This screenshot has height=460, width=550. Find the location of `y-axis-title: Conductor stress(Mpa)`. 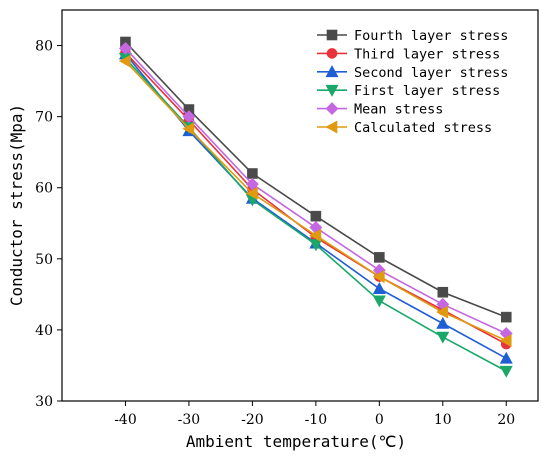

y-axis-title: Conductor stress(Mpa) is located at coordinates (16, 205).